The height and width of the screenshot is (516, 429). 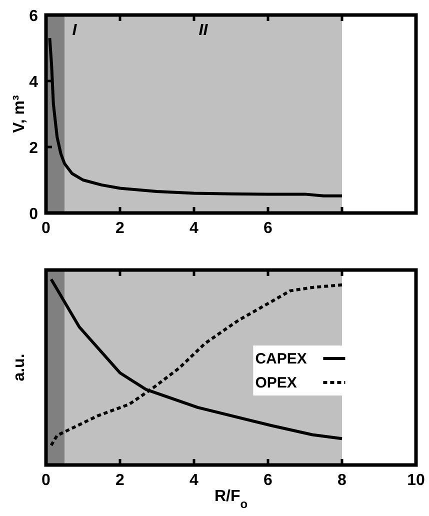 I want to click on y-tick-label: 0, so click(x=33, y=214).